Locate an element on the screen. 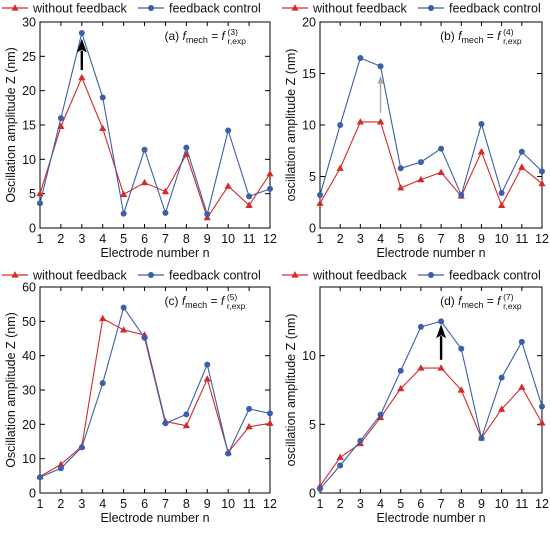 The width and height of the screenshot is (550, 535). x-tick-label: 5 is located at coordinates (123, 239).